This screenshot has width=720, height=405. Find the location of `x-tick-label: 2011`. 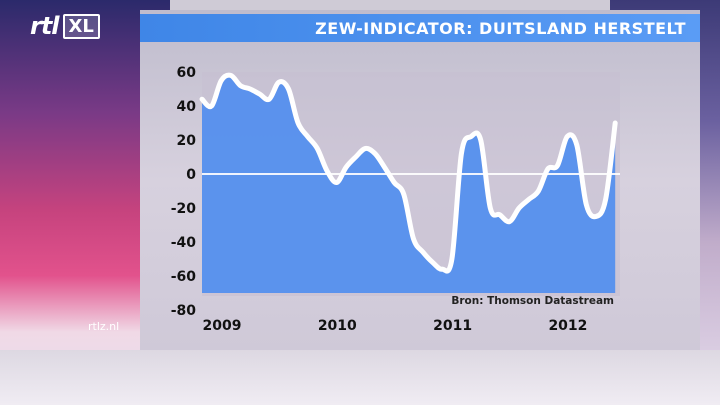

x-tick-label: 2011 is located at coordinates (452, 326).